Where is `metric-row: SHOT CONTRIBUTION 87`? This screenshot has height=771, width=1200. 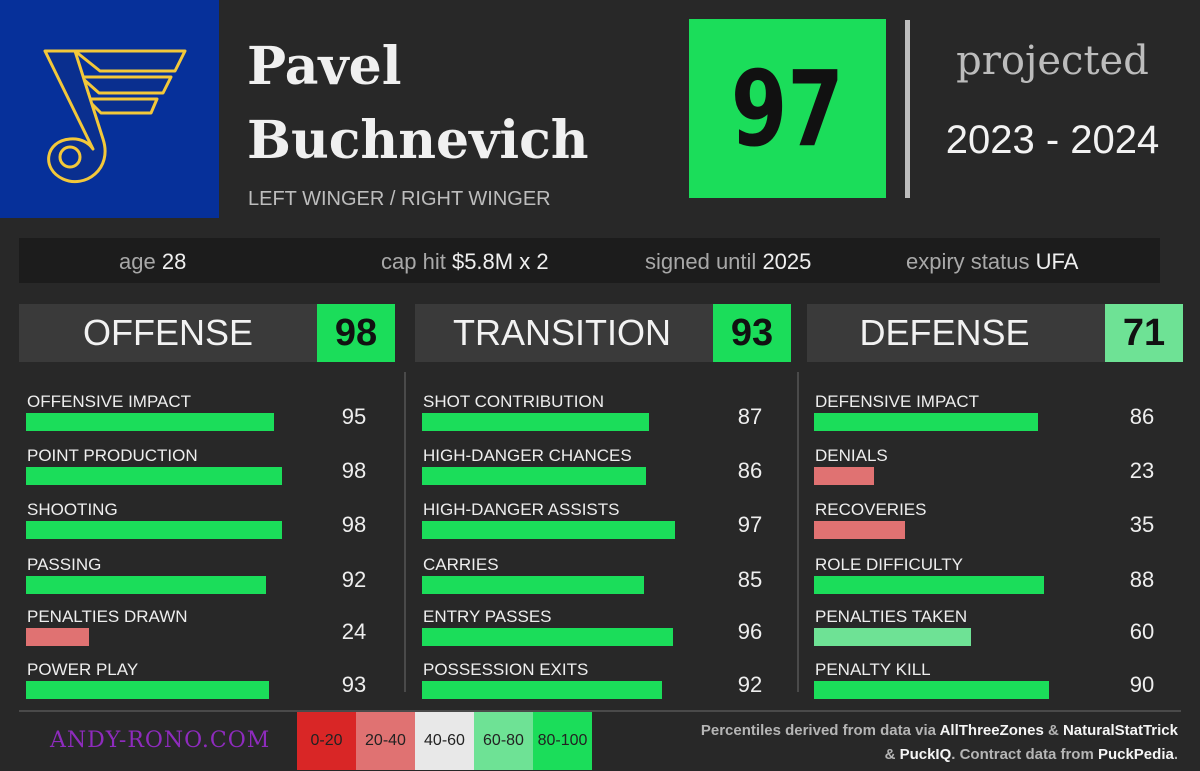 metric-row: SHOT CONTRIBUTION 87 is located at coordinates (603, 419).